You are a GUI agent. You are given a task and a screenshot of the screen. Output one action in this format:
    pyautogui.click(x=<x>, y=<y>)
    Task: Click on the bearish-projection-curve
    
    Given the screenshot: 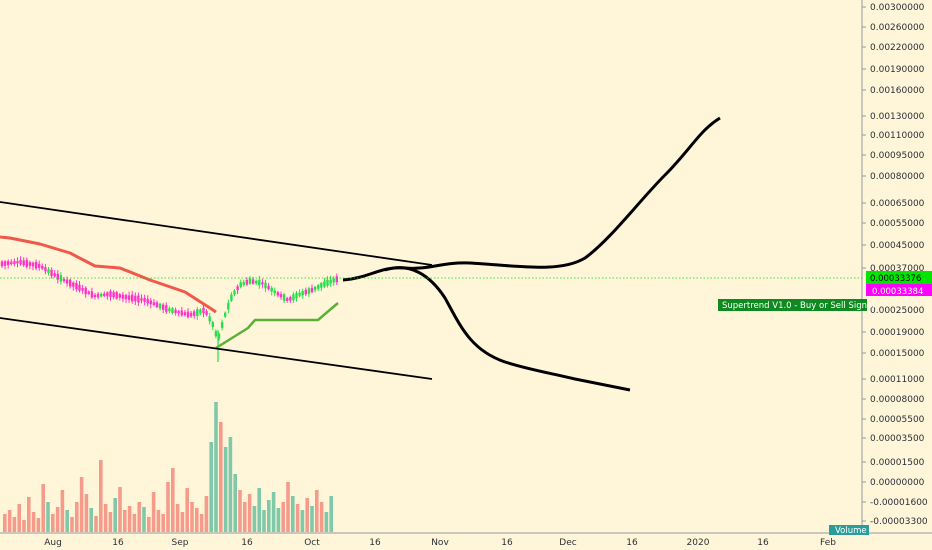 What is the action you would take?
    pyautogui.click(x=507, y=329)
    